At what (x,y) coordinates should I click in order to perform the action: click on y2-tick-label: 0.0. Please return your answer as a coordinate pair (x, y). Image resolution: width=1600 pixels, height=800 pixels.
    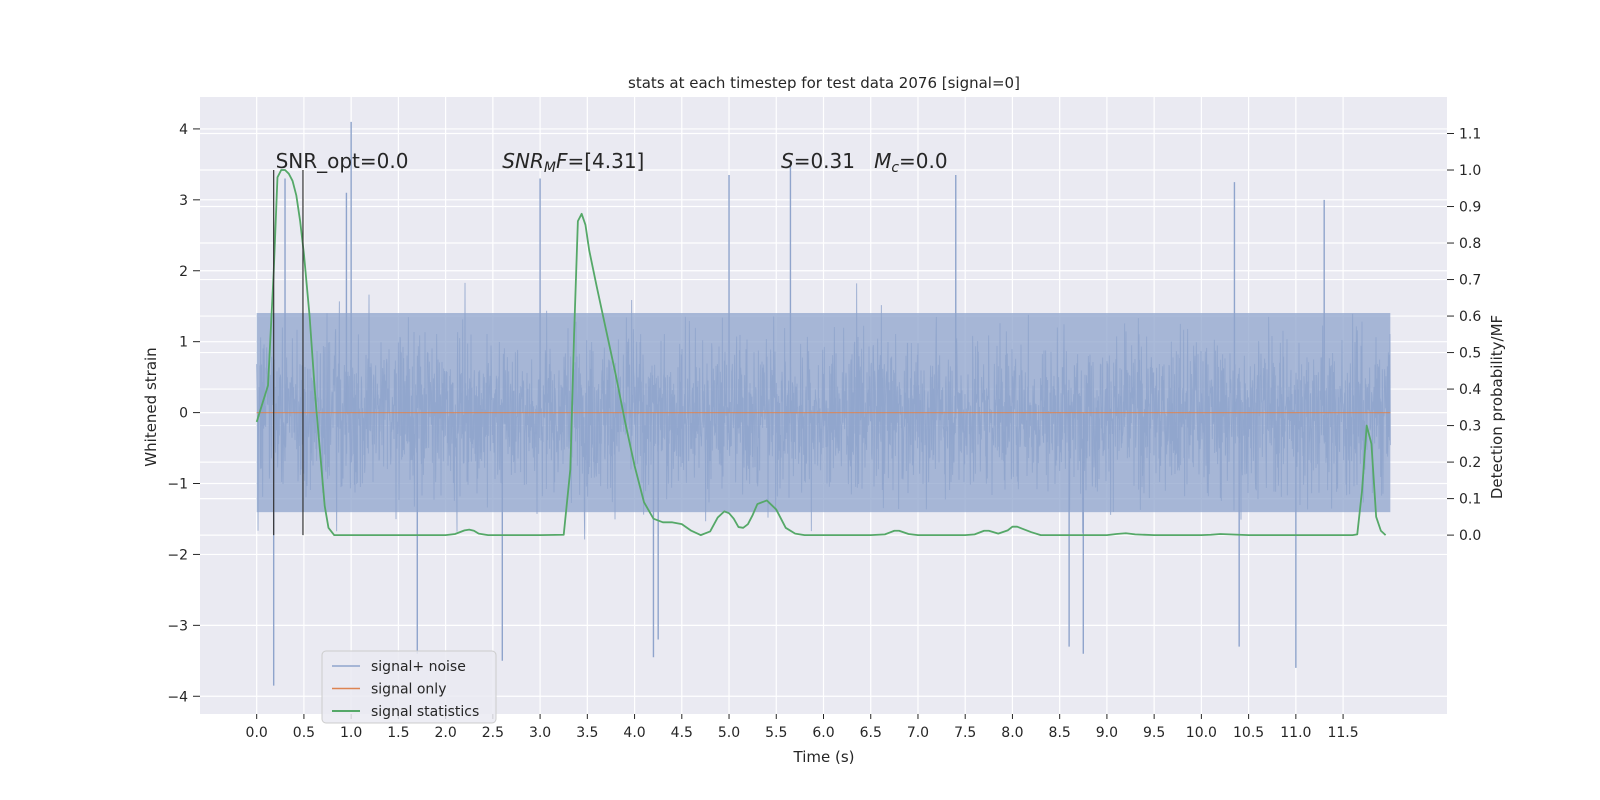
    Looking at the image, I should click on (1470, 536).